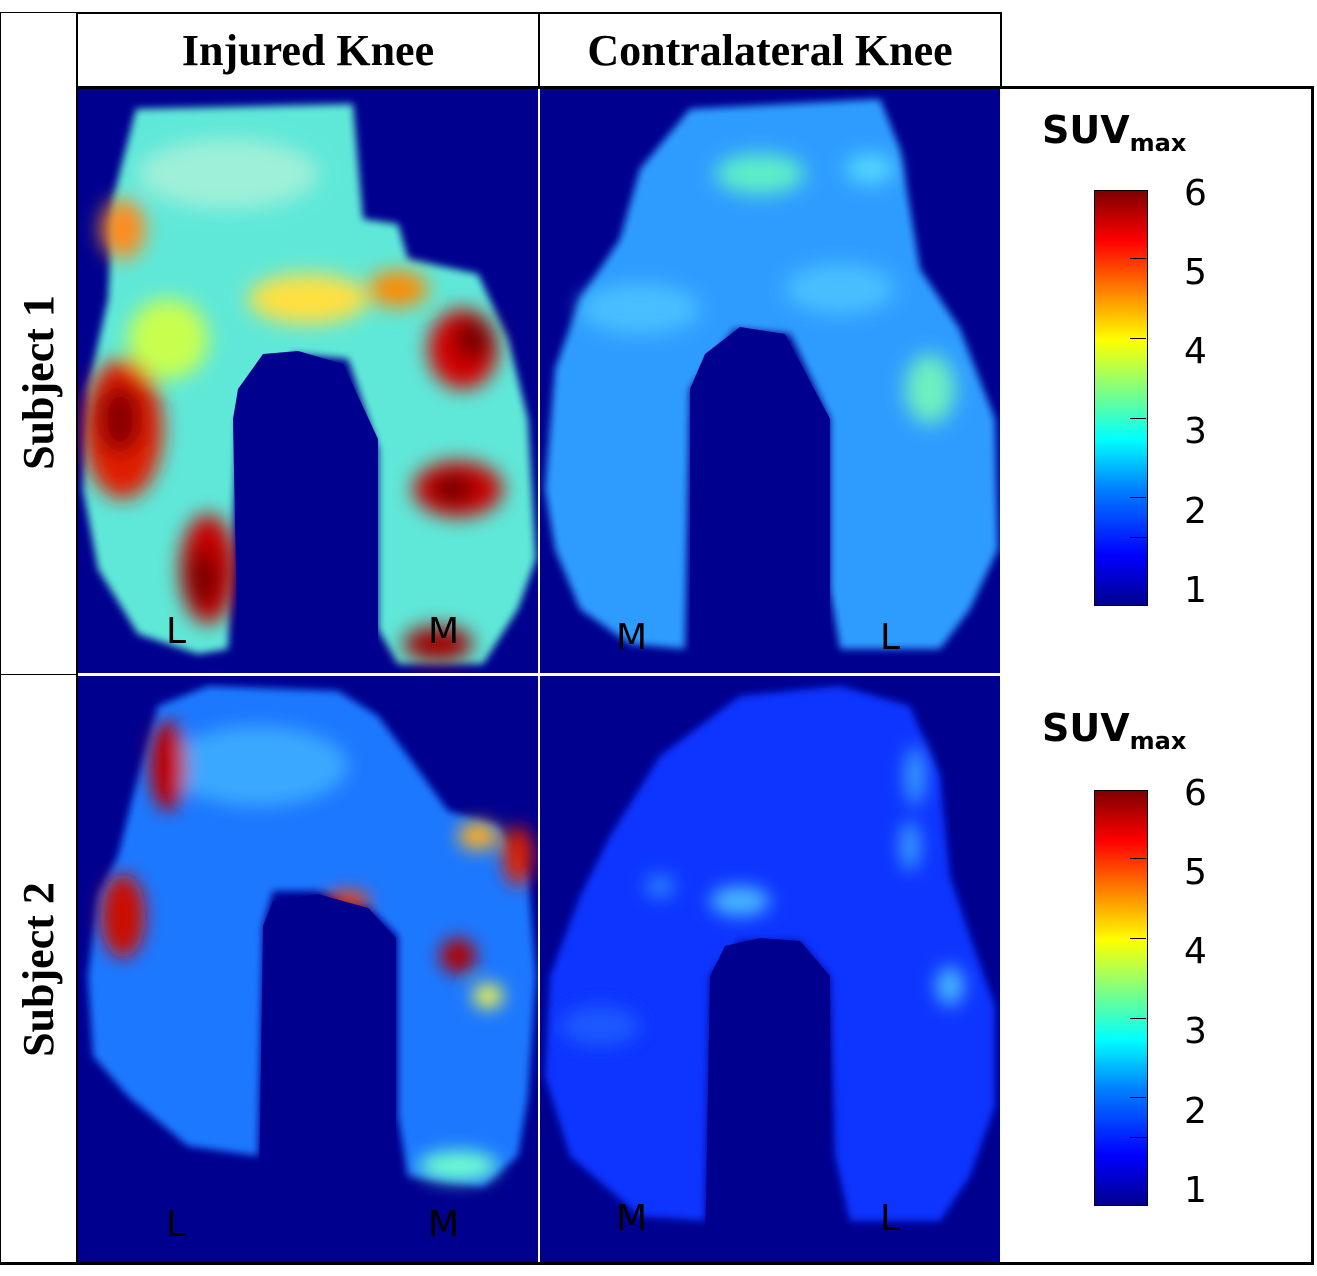 The height and width of the screenshot is (1276, 1317). I want to click on column-header-contralateral: Contralateral Knee, so click(770, 50).